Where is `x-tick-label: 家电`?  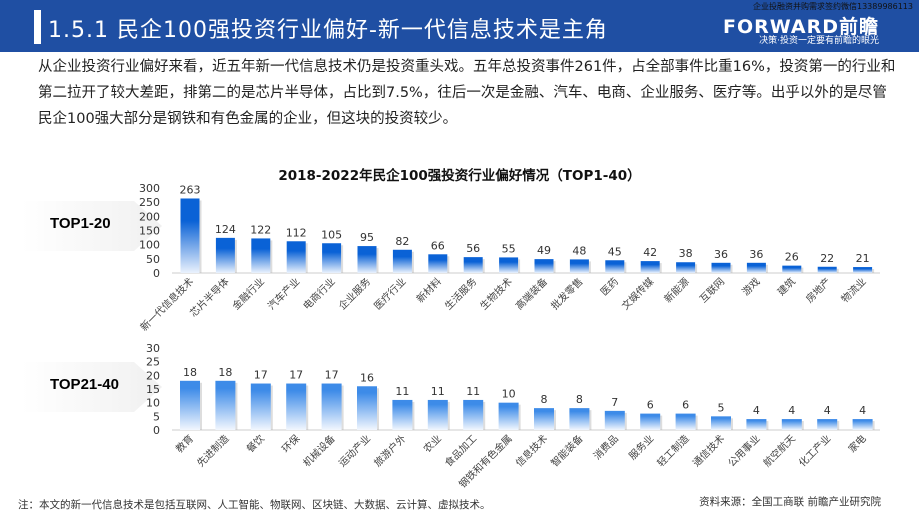
x-tick-label: 家电 is located at coordinates (856, 443).